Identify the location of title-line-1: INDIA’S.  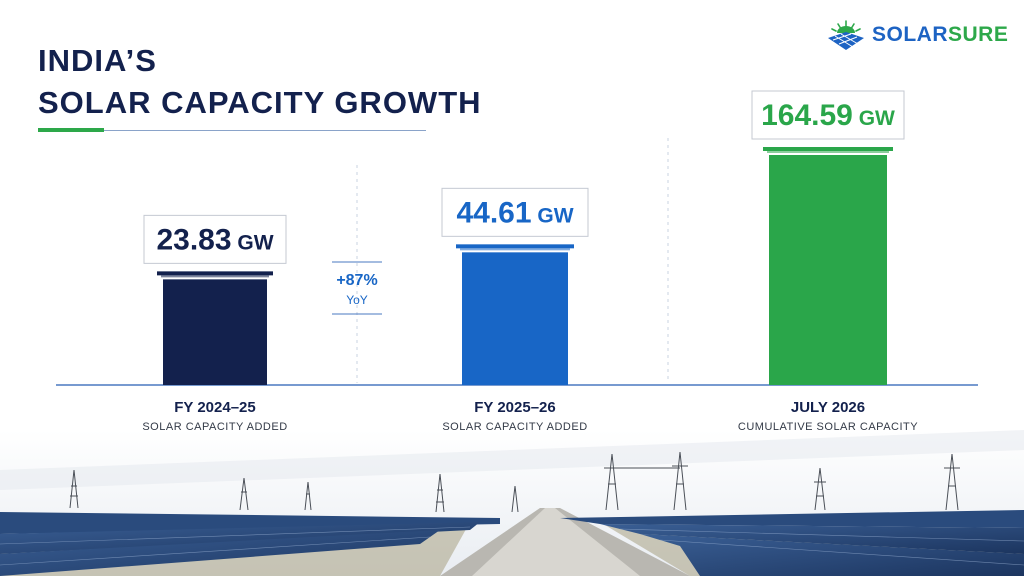
(97, 60).